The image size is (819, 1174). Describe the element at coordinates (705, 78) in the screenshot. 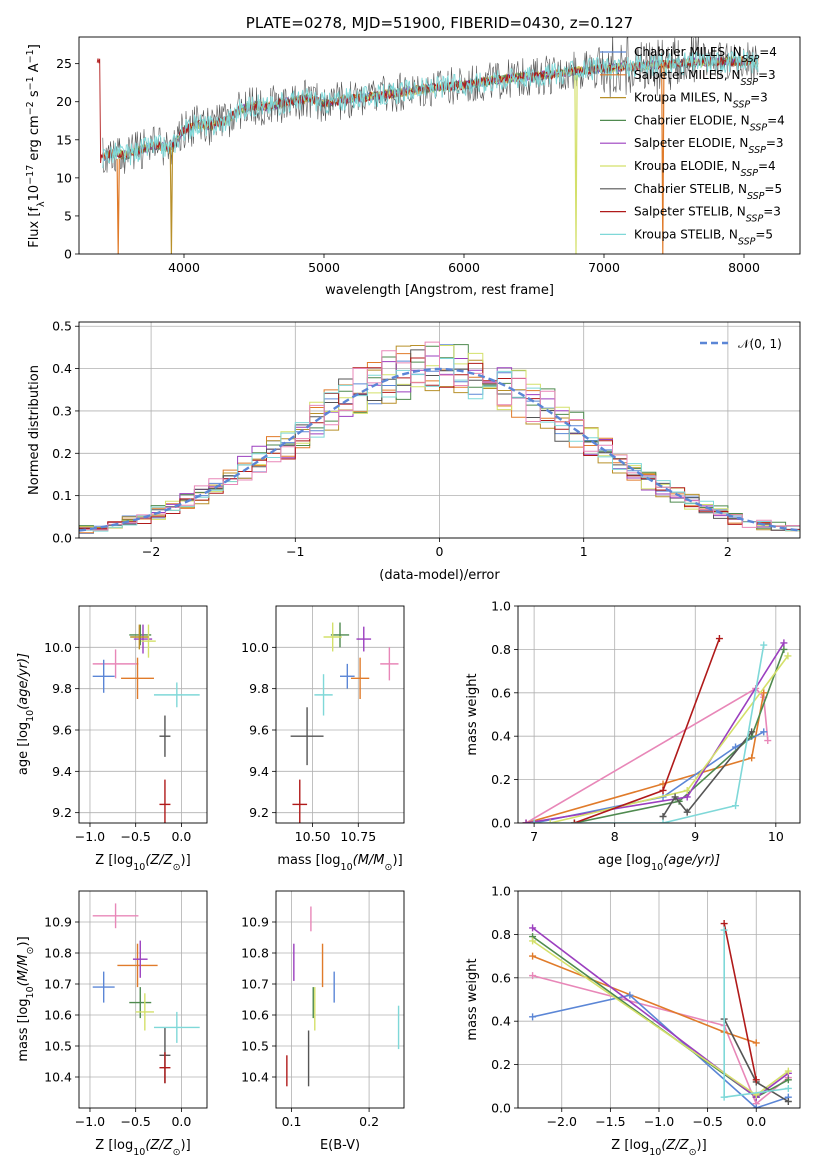

I see `legend-entry: Salpeter MILES, NSSP=3` at that location.